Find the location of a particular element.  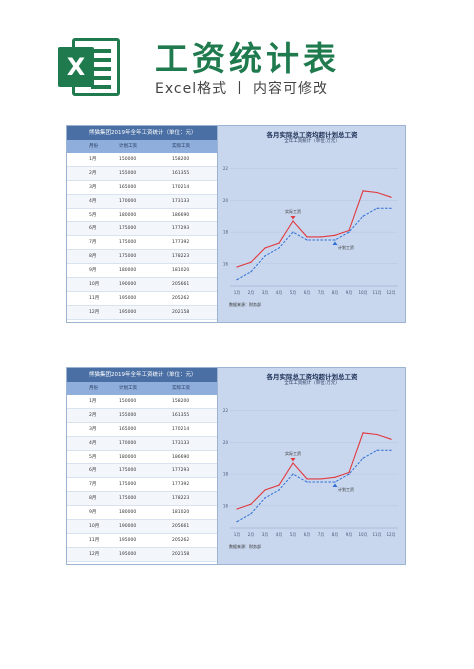

data-source-note: 数据来源：财务部 is located at coordinates (245, 304).